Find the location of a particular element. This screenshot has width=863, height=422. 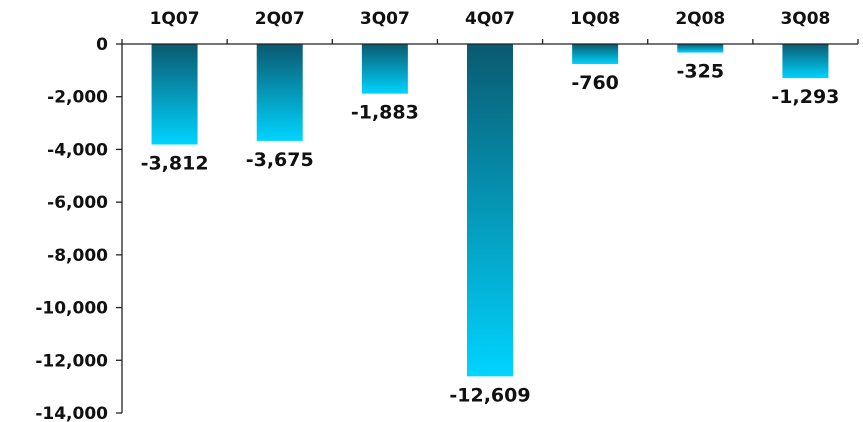

bar-2q07 is located at coordinates (279, 92).